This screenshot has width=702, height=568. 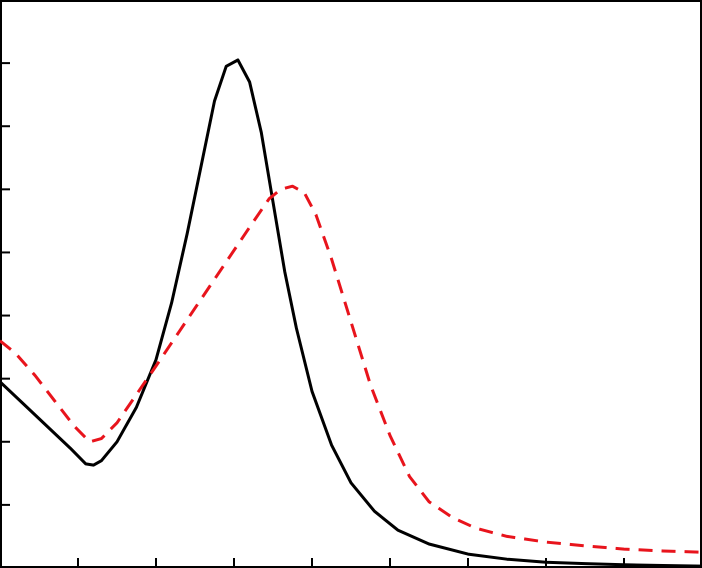 What do you see at coordinates (5, 284) in the screenshot?
I see `y-axis-ticks` at bounding box center [5, 284].